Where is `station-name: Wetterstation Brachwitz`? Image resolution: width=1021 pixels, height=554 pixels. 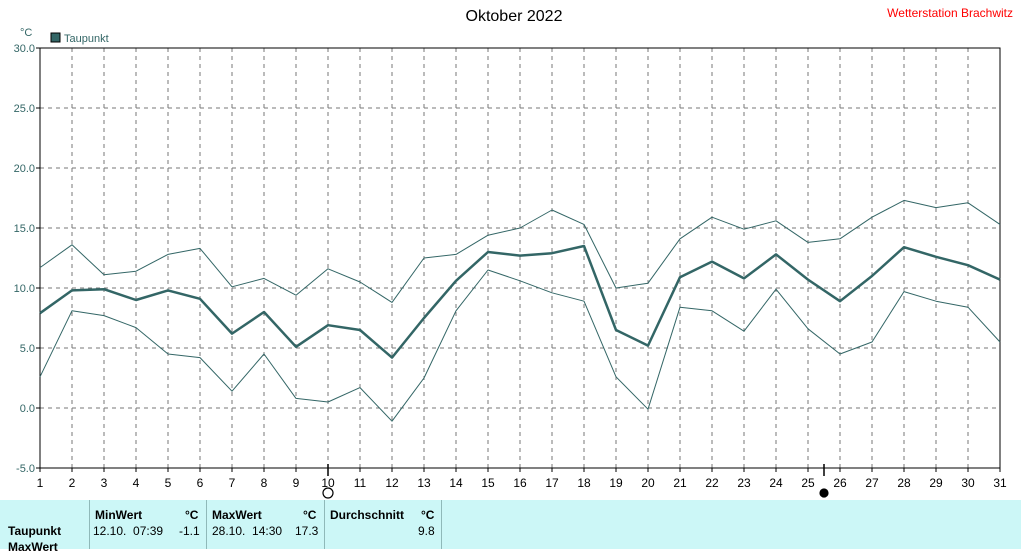
station-name: Wetterstation Brachwitz is located at coordinates (950, 13).